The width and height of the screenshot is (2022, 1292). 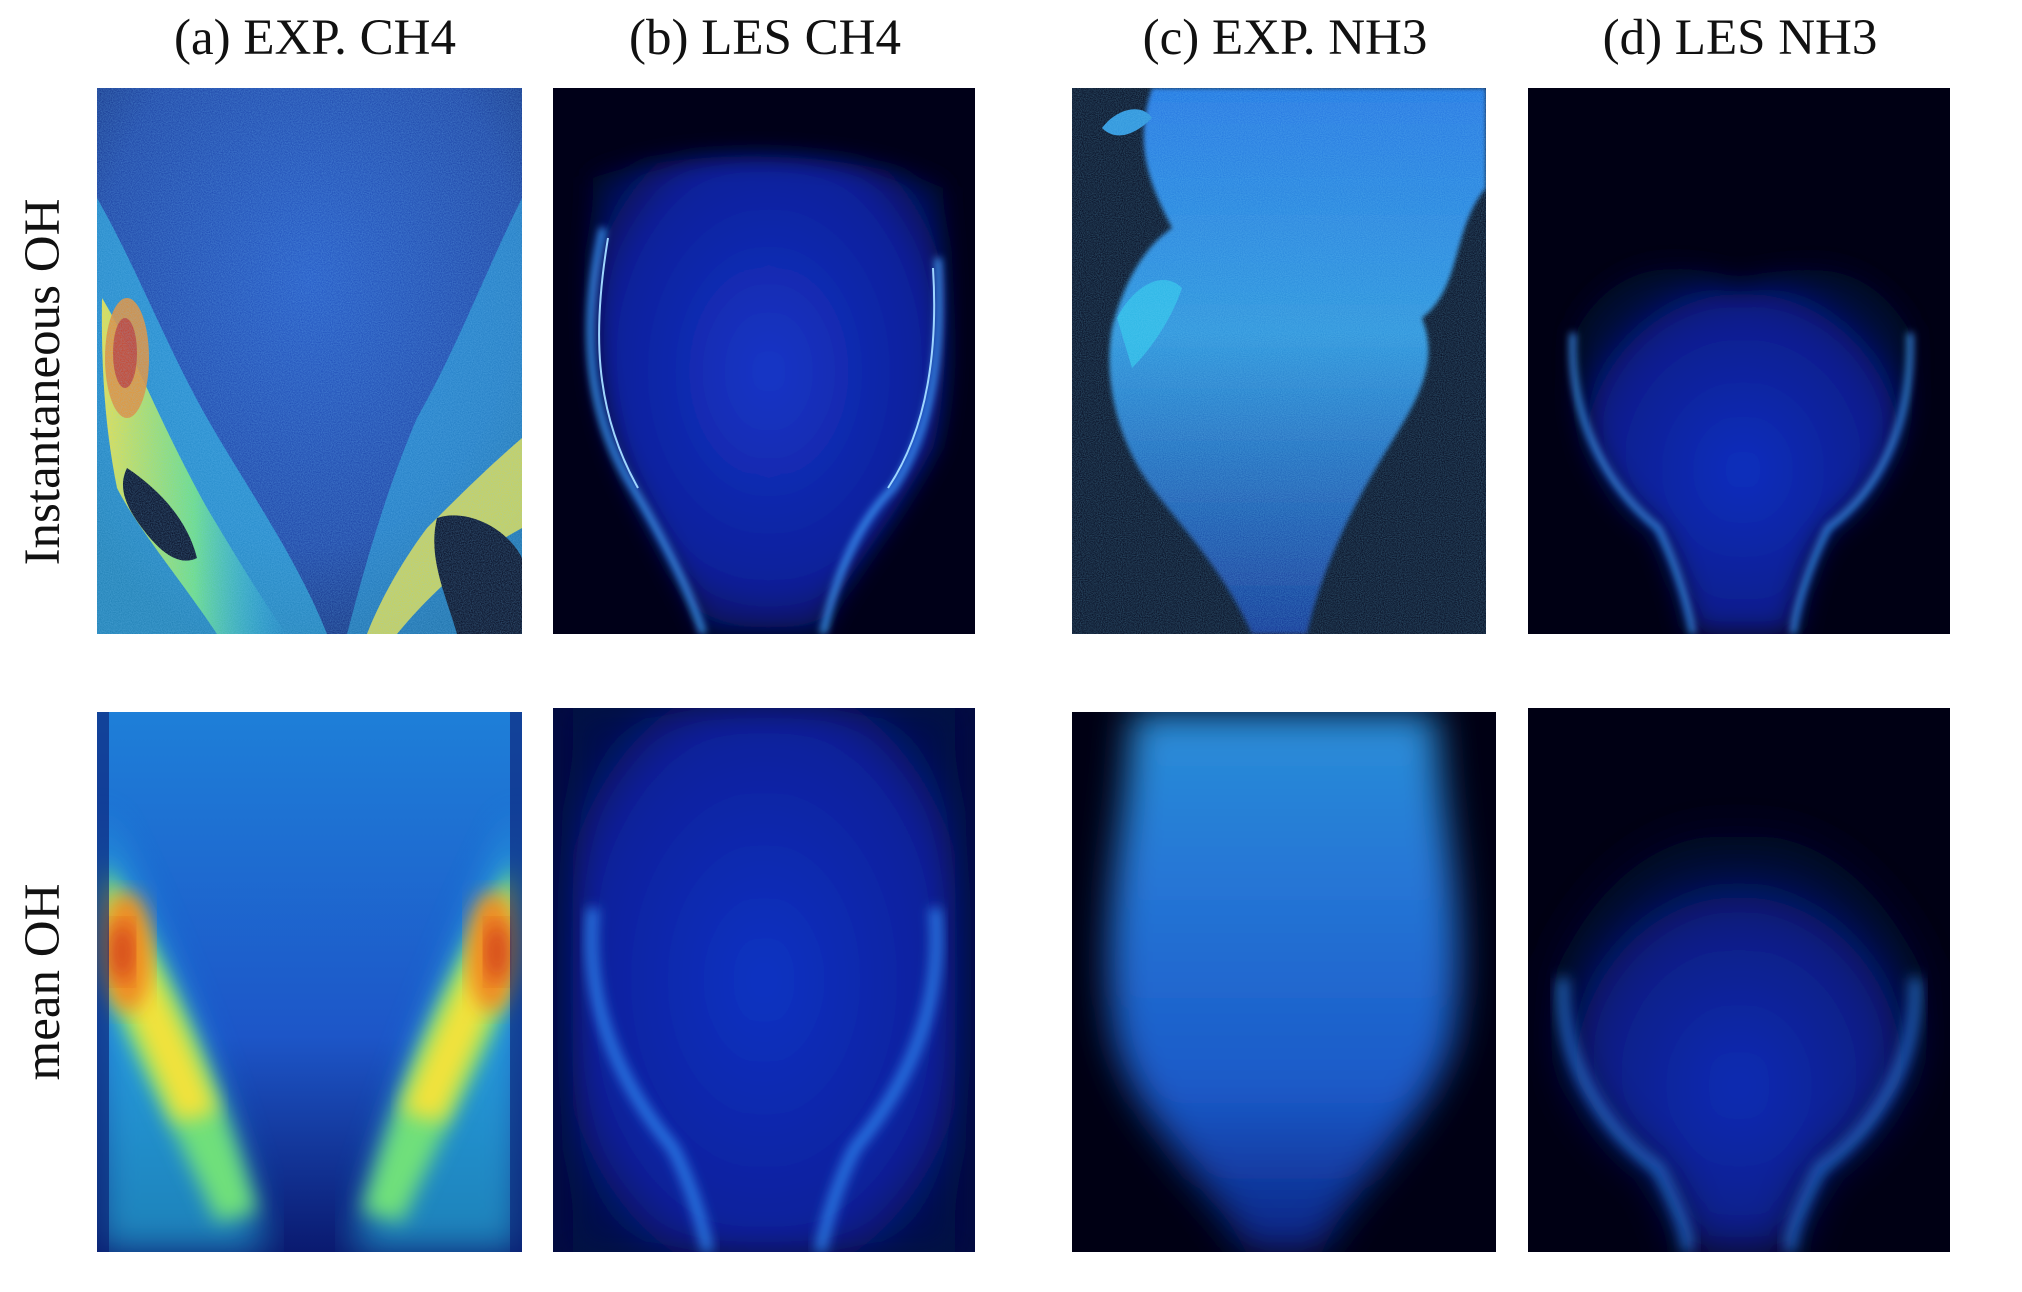 What do you see at coordinates (43, 382) in the screenshot?
I see `row-label-instantaneous: Instantaneous OH` at bounding box center [43, 382].